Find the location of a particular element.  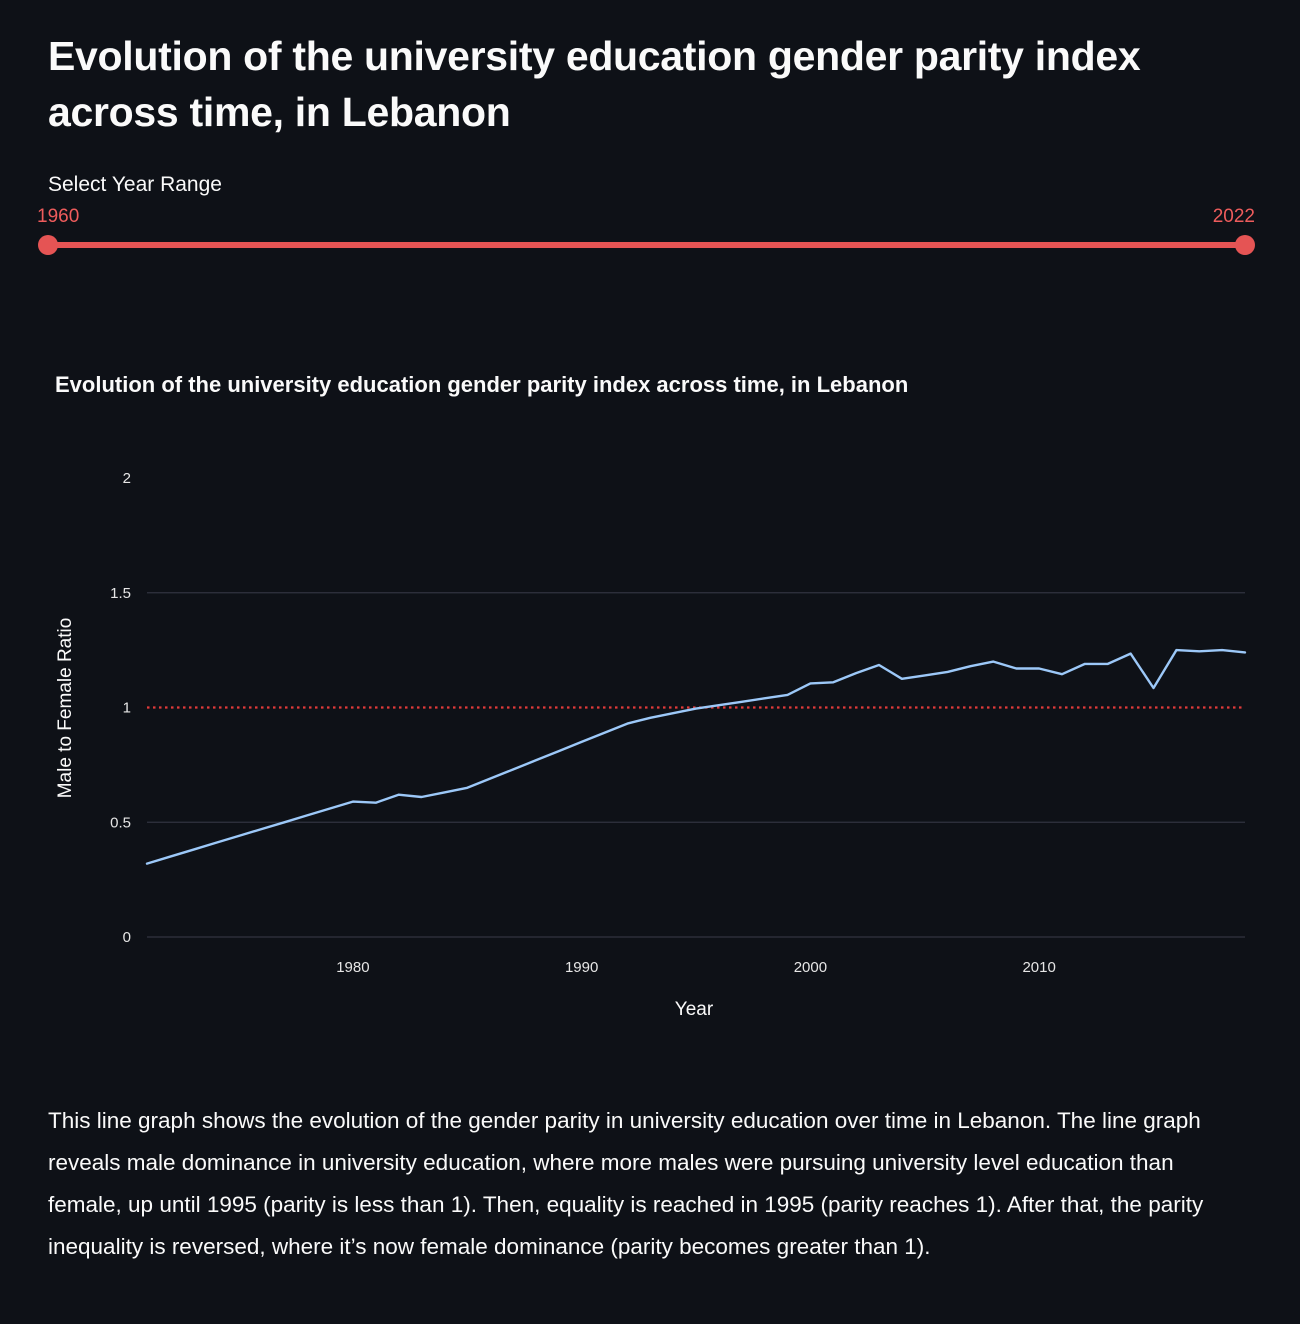

slider-handle-min is located at coordinates (48, 245).